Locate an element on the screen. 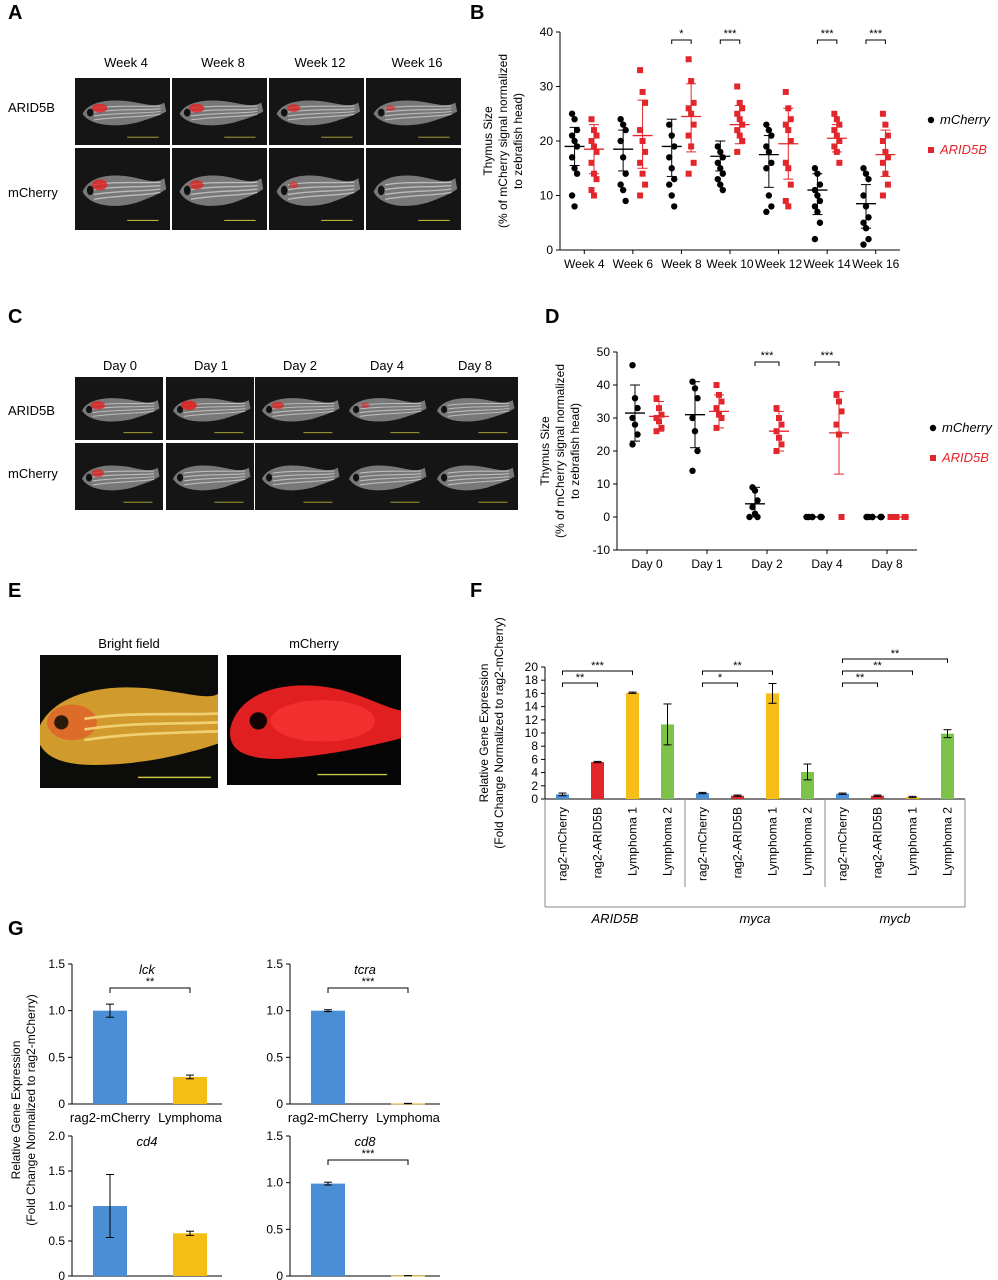 The width and height of the screenshot is (998, 1280). y-axis-label-line: (Fold Change Normalized to rag2-mCherry) is located at coordinates (31, 1109).